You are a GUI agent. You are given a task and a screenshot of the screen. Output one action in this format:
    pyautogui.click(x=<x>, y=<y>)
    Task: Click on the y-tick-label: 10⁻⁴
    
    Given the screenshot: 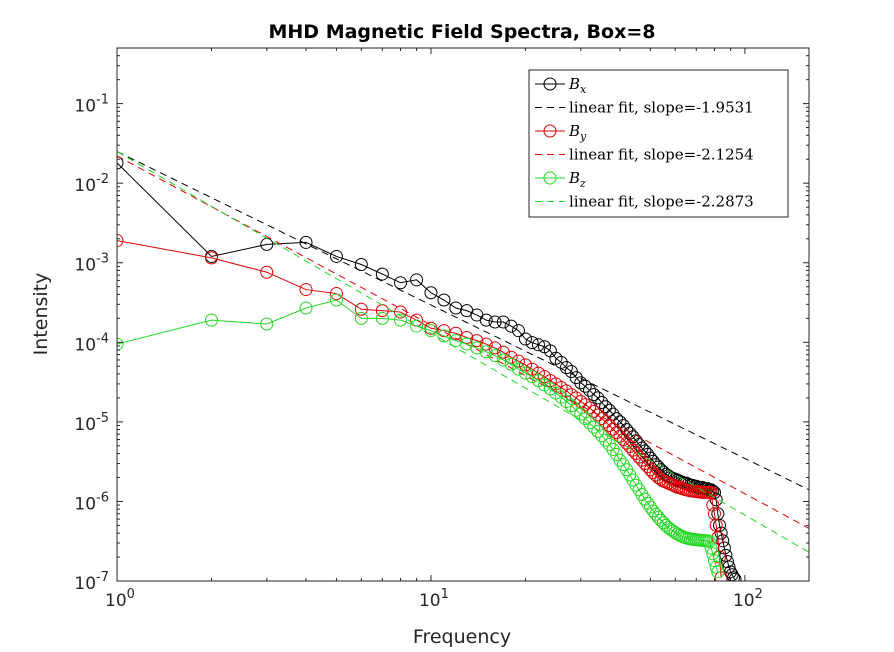 What is the action you would take?
    pyautogui.click(x=91, y=343)
    